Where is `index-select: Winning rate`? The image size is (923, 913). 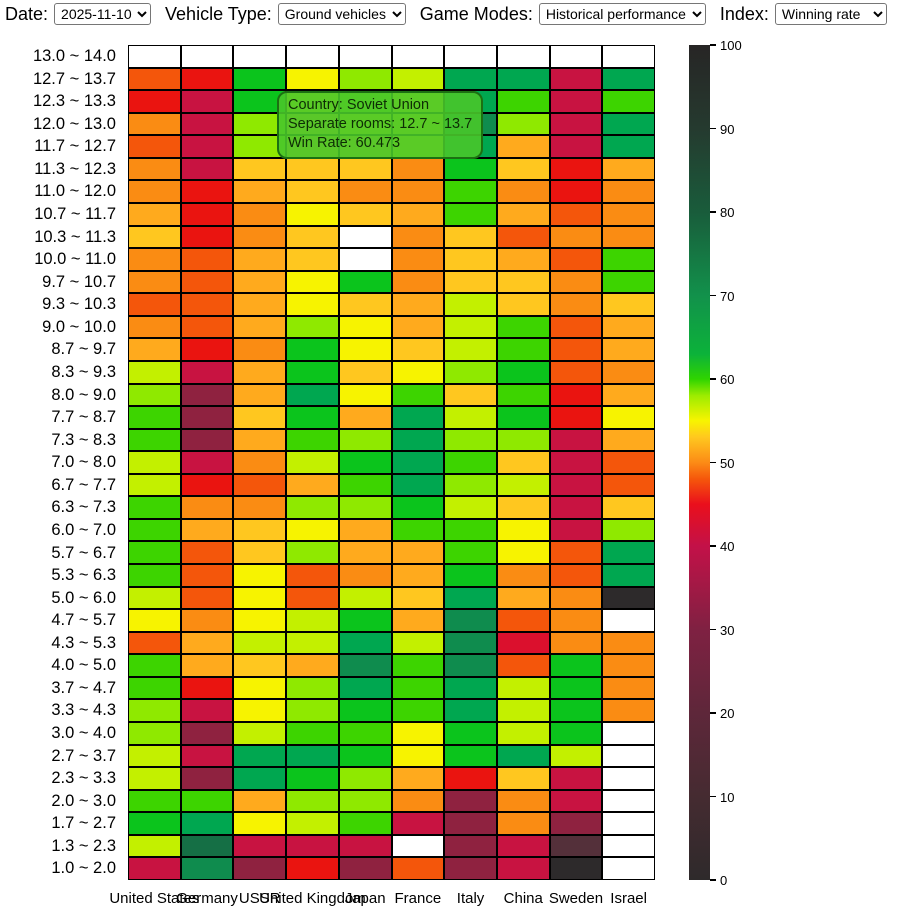
index-select: Winning rate is located at coordinates (830, 14).